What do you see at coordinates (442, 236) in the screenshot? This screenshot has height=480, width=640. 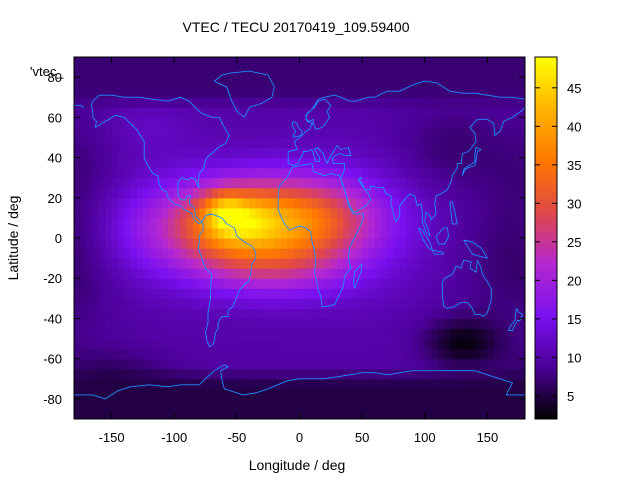 I see `coastline-borneo` at bounding box center [442, 236].